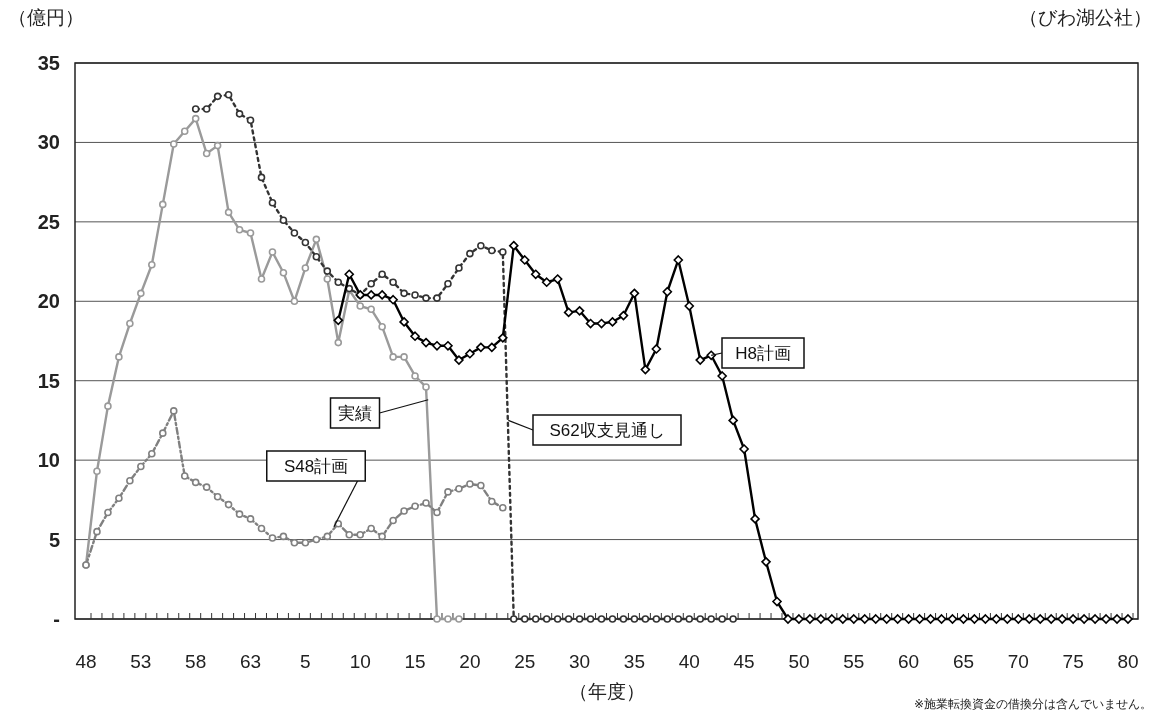  Describe the element at coordinates (48, 460) in the screenshot. I see `y-tick-label: 10` at that location.